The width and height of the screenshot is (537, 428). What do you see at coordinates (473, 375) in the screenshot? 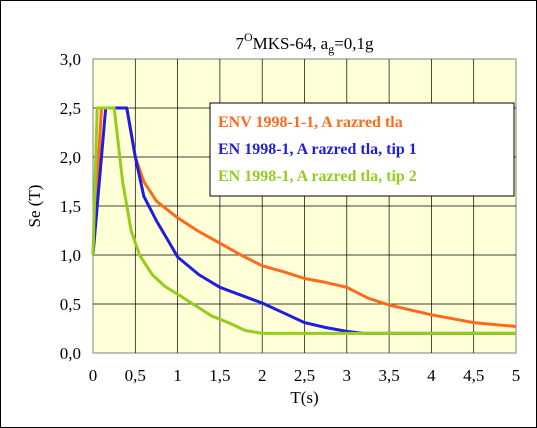
I see `x-tick-label: 4,5` at bounding box center [473, 375].